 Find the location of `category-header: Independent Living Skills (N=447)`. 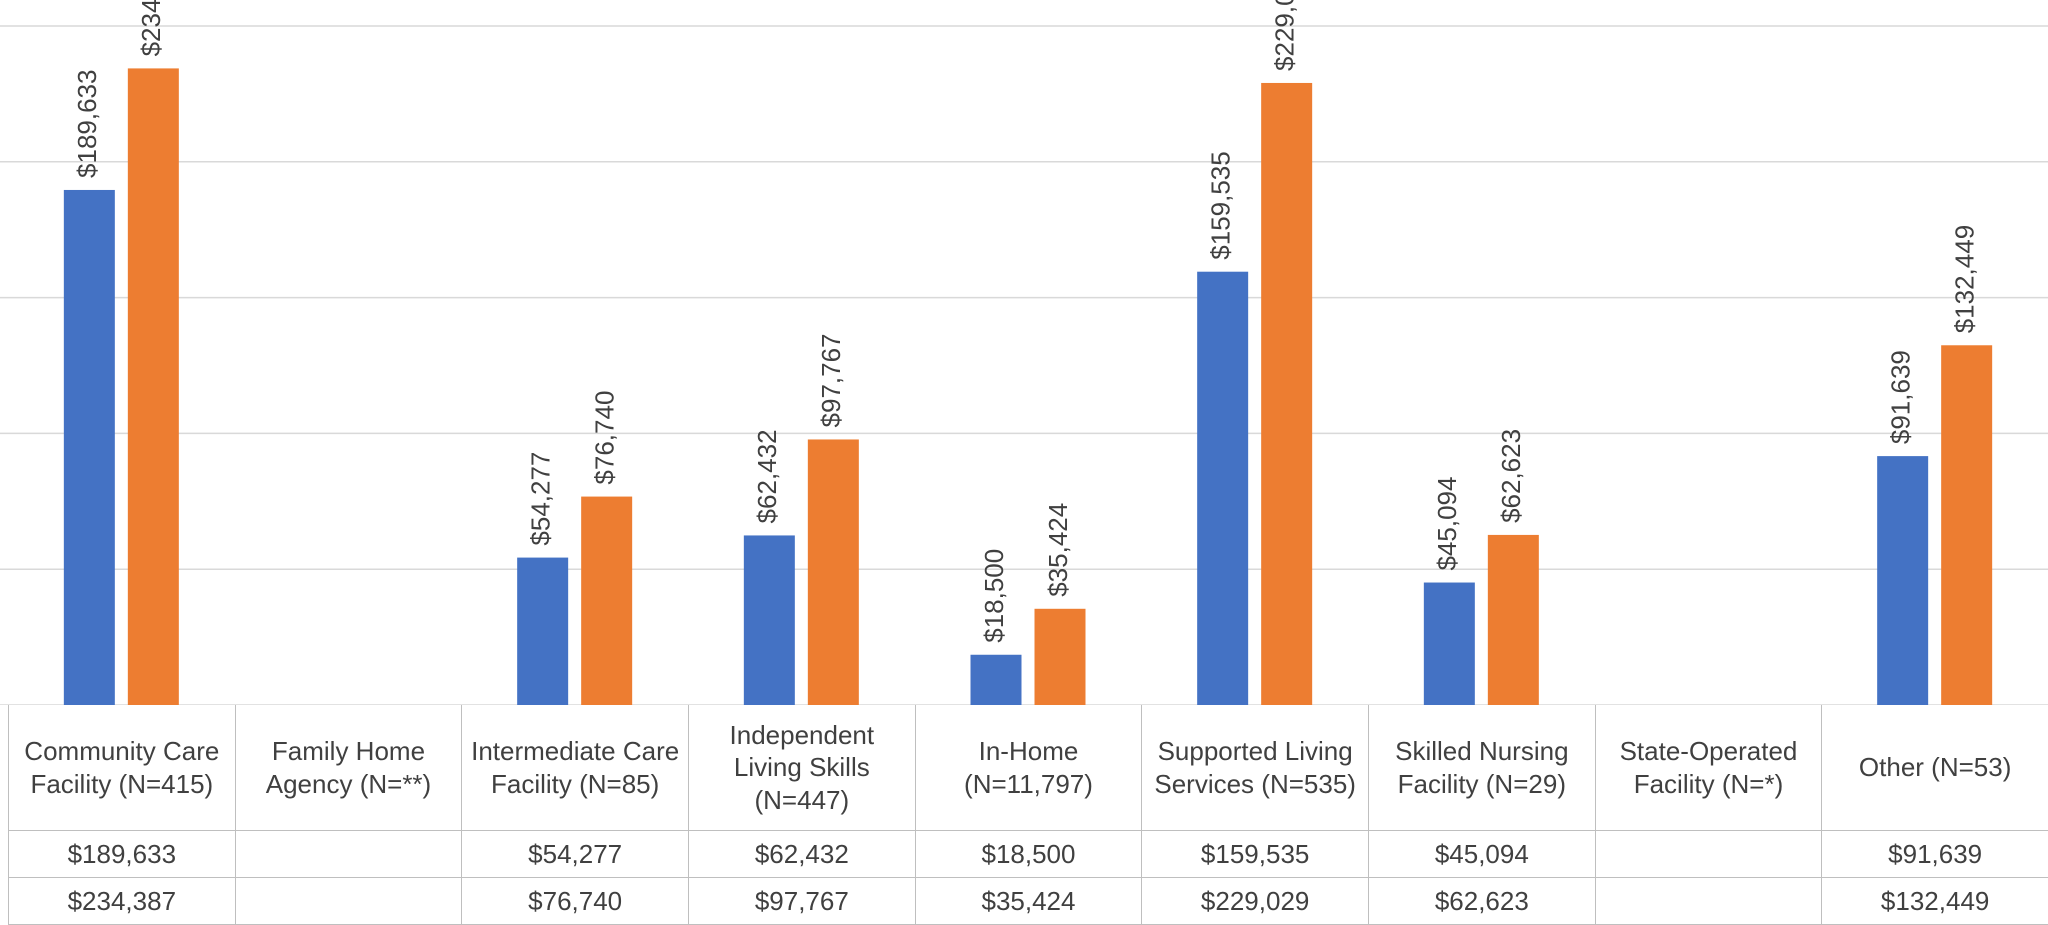

category-header: Independent Living Skills (N=447) is located at coordinates (801, 768).